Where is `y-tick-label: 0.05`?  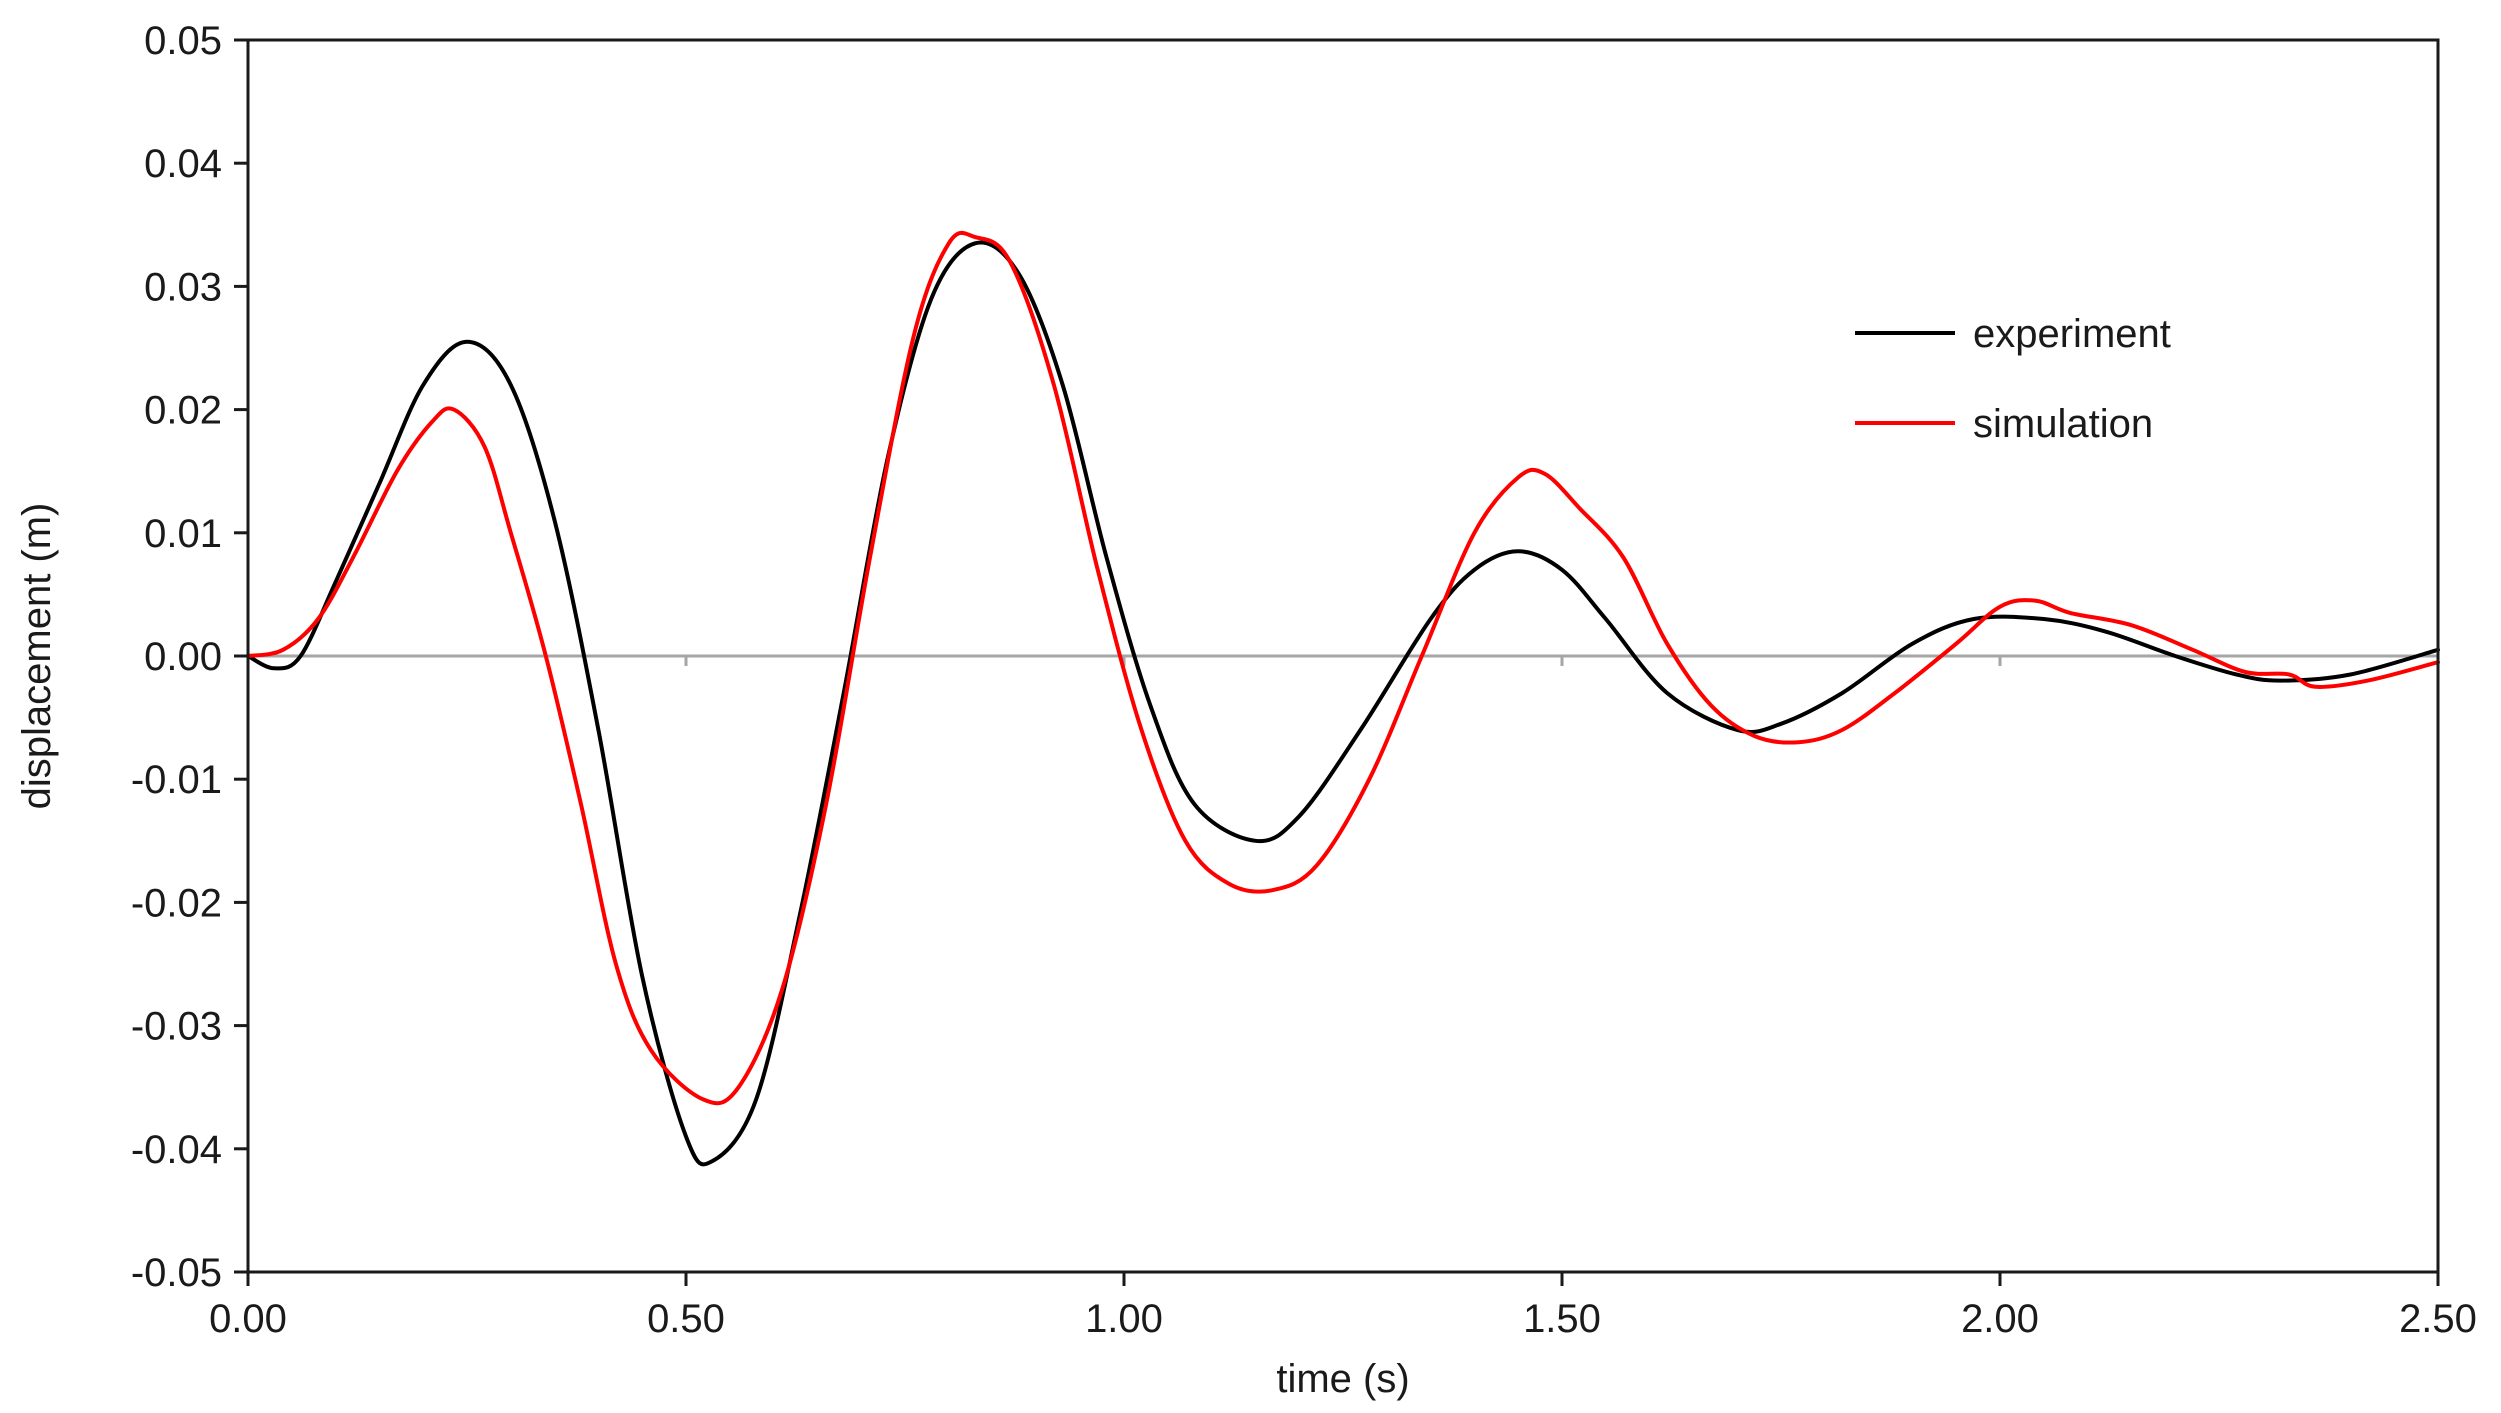 y-tick-label: 0.05 is located at coordinates (183, 41).